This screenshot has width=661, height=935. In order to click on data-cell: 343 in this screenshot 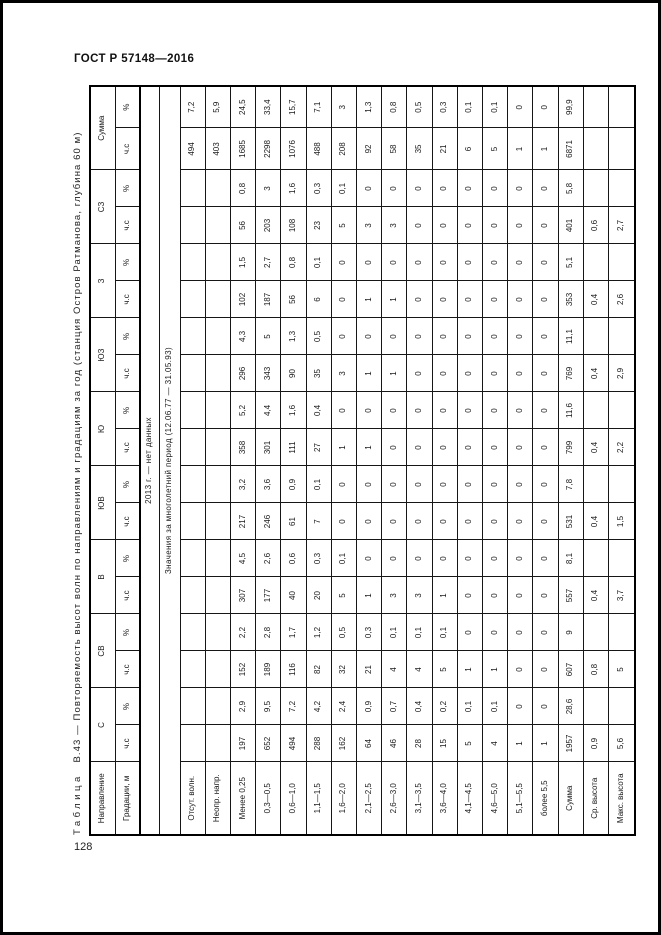, I will do `click(268, 373)`.